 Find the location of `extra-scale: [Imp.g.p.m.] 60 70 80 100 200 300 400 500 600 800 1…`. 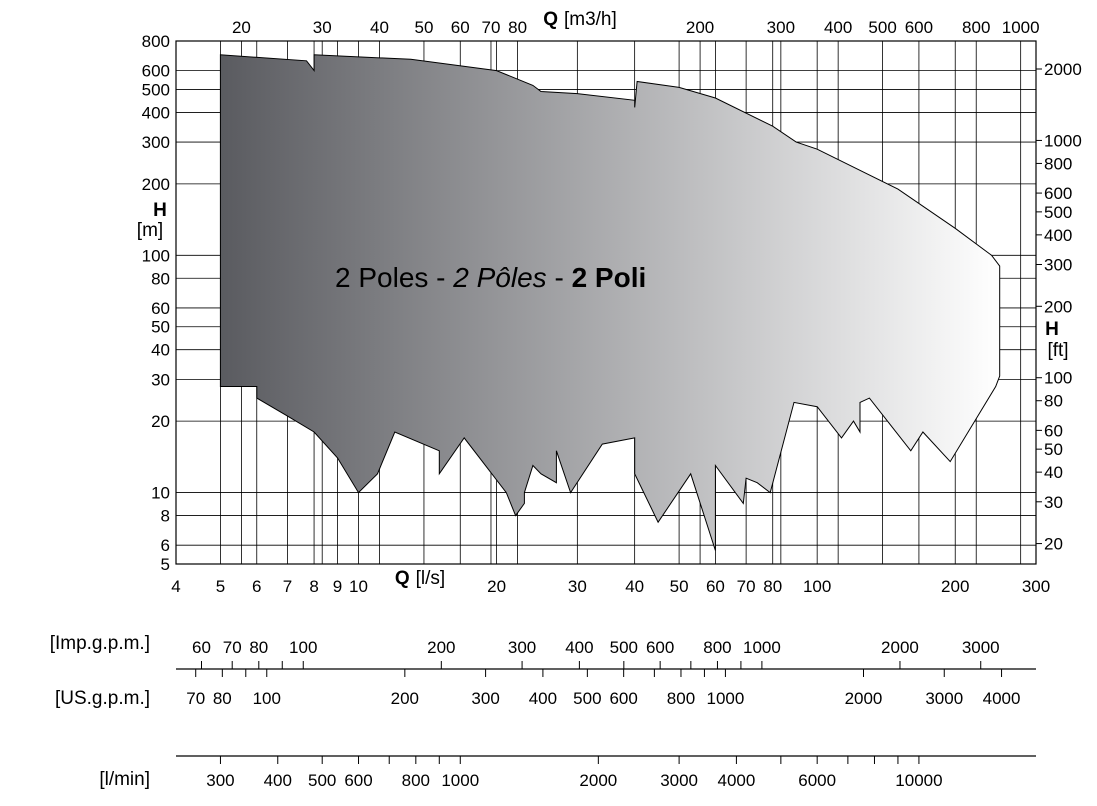

extra-scale: [Imp.g.p.m.] 60 70 80 100 200 300 400 500 600 800 1… is located at coordinates (543, 651).